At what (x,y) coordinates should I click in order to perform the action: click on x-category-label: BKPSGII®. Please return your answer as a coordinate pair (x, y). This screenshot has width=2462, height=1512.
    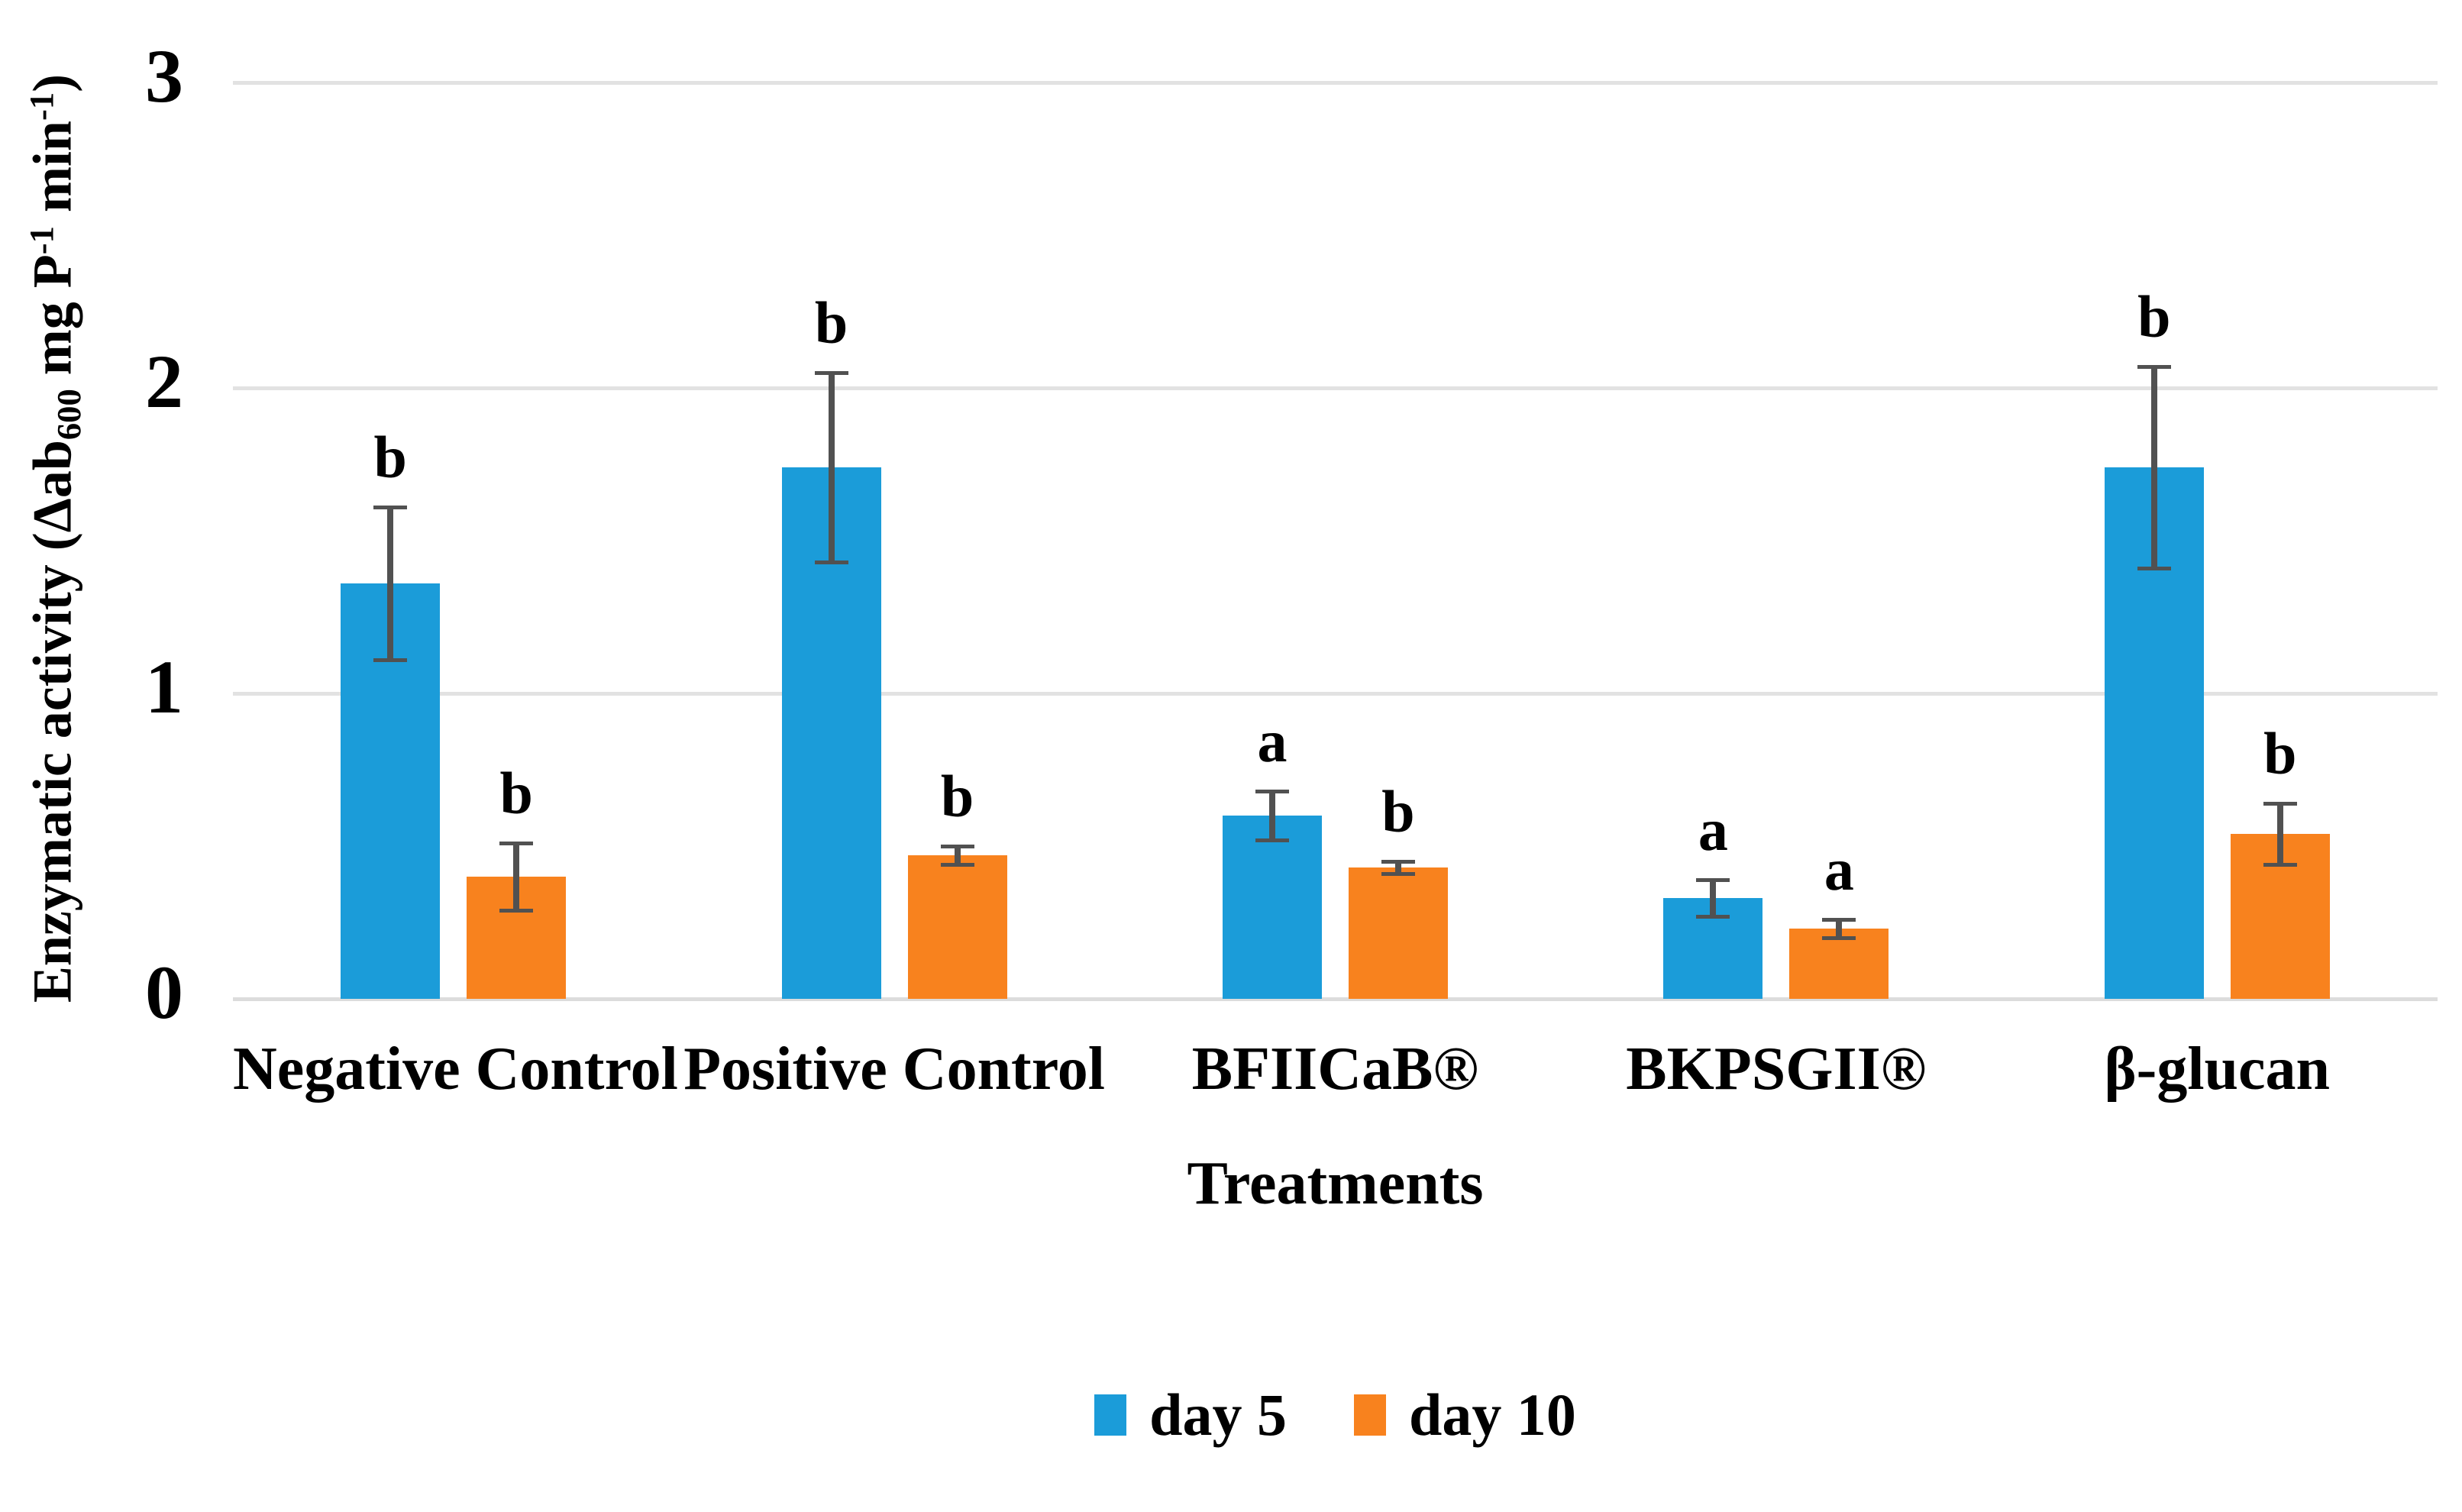
    Looking at the image, I should click on (1776, 1069).